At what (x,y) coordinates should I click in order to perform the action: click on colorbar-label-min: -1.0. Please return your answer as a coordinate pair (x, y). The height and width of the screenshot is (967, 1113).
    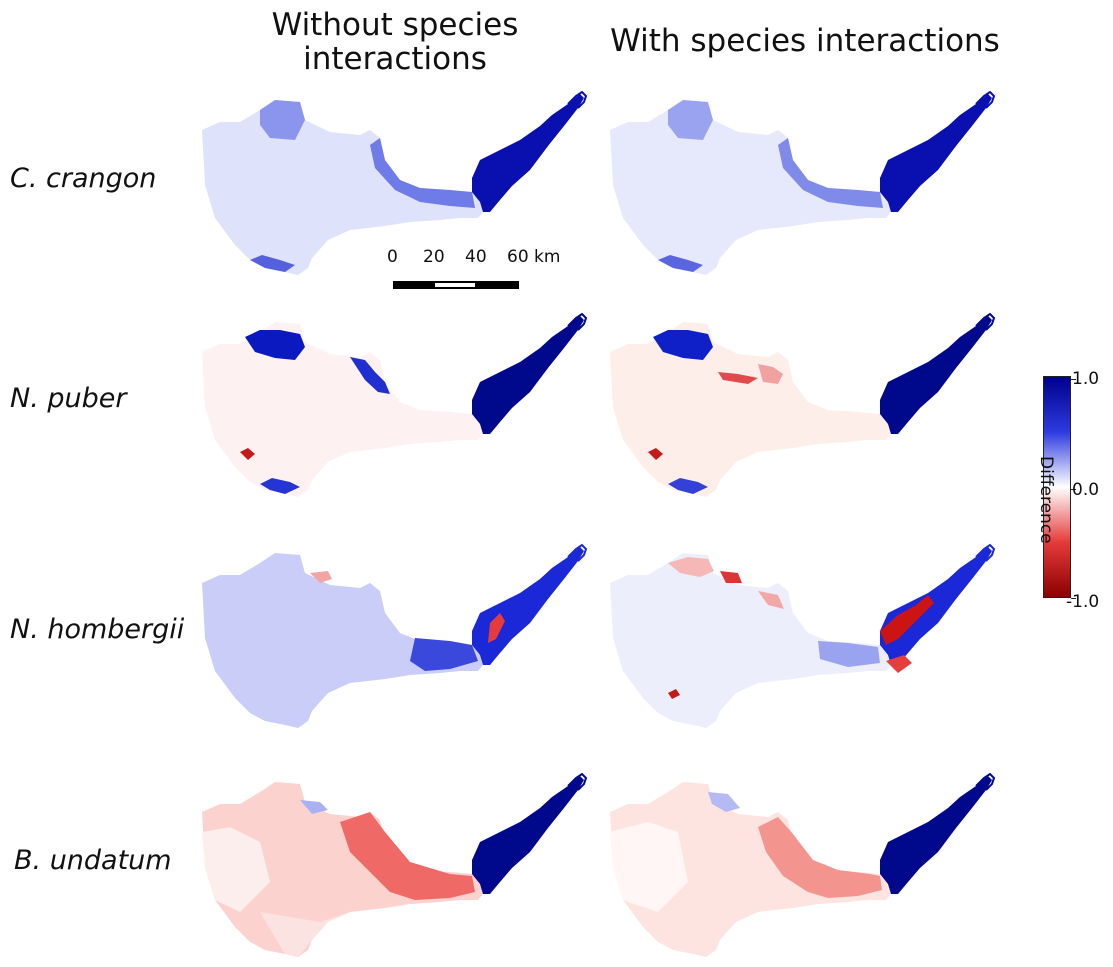
    Looking at the image, I should click on (1083, 602).